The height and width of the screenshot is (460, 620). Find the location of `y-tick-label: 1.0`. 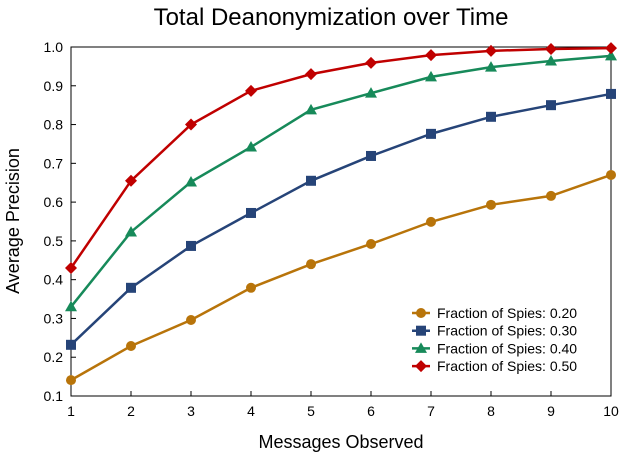

y-tick-label: 1.0 is located at coordinates (54, 47).